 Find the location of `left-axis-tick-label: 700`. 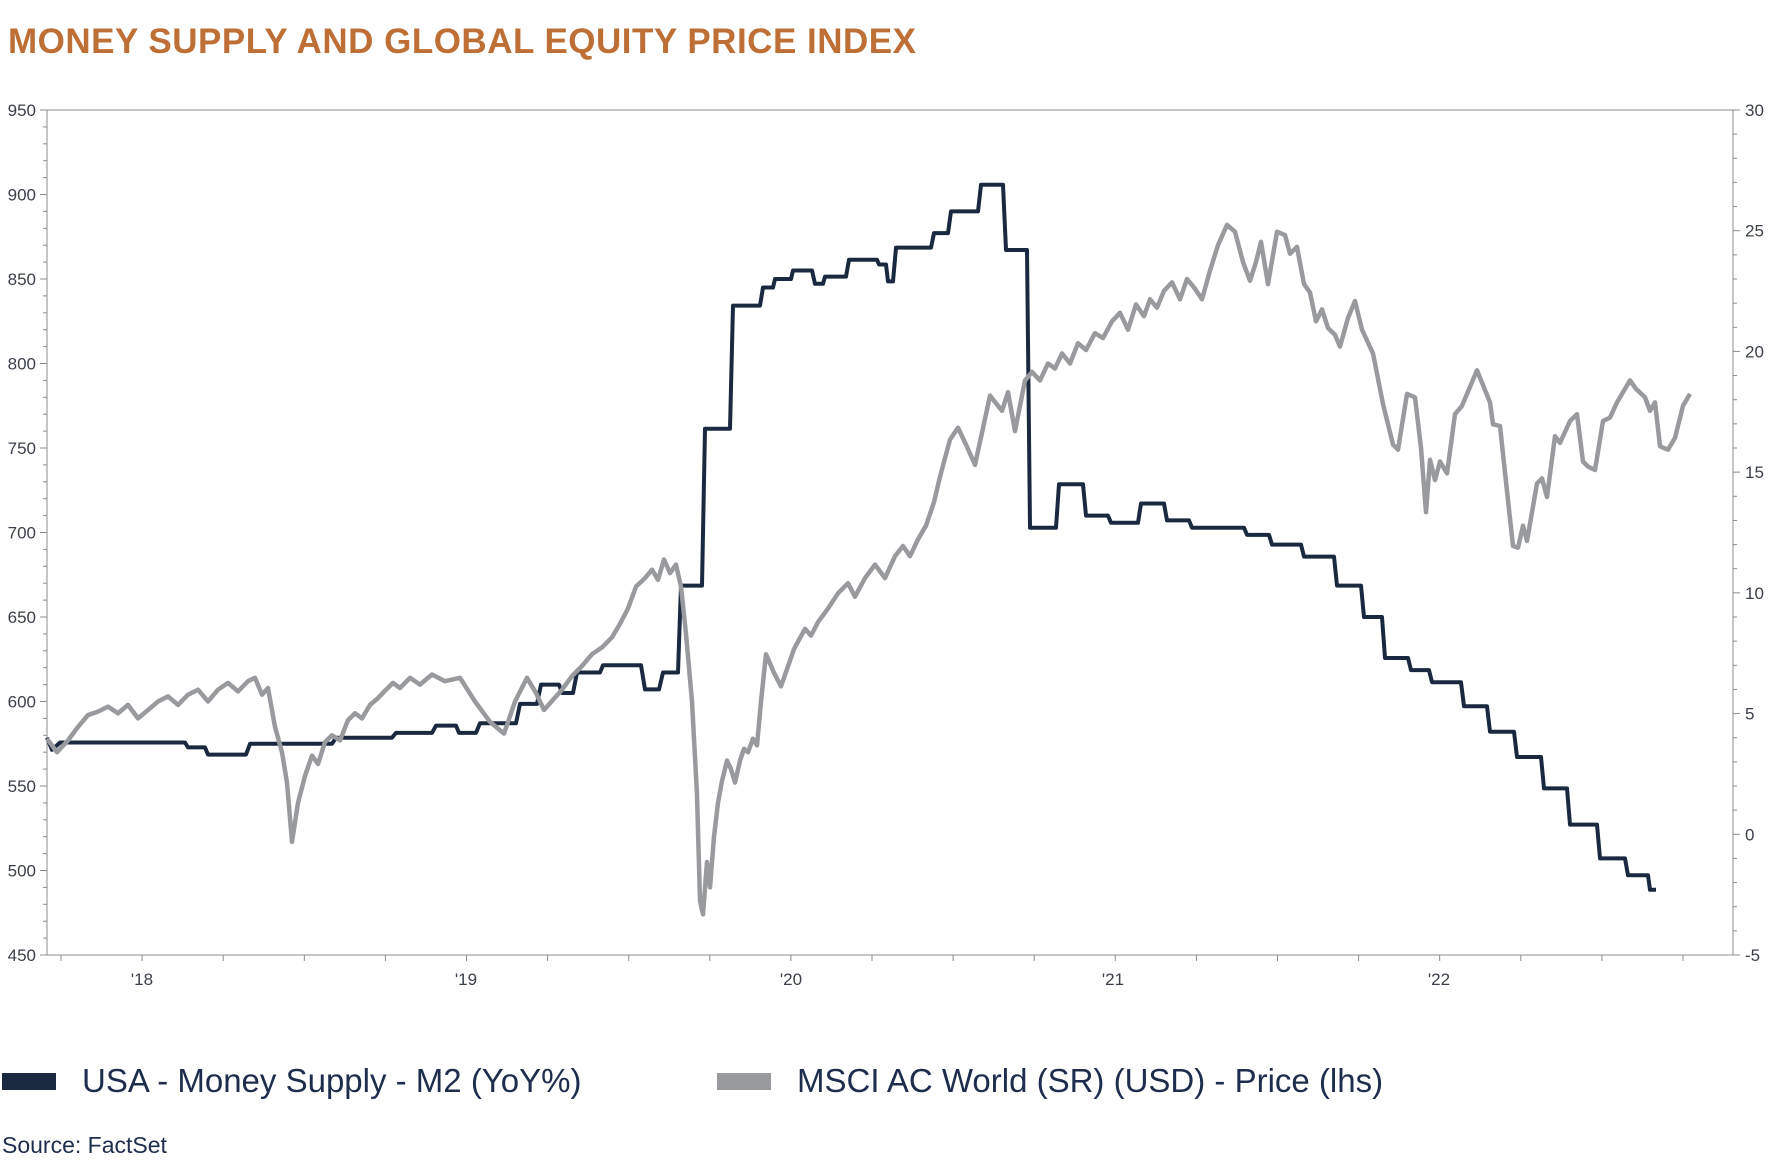

left-axis-tick-label: 700 is located at coordinates (22, 533).